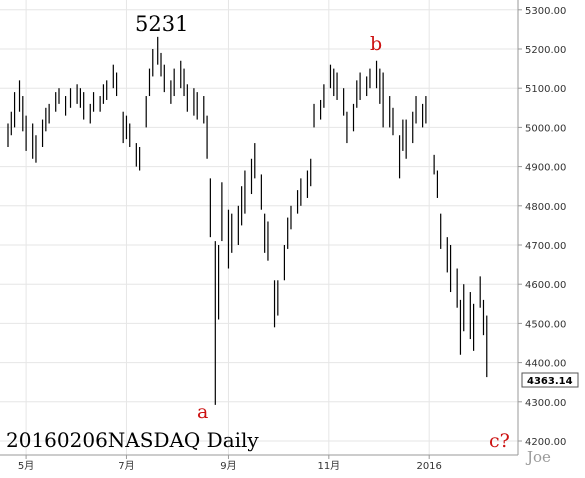 The width and height of the screenshot is (585, 478). I want to click on chart-title: 20160206NASDAQ Daily, so click(132, 440).